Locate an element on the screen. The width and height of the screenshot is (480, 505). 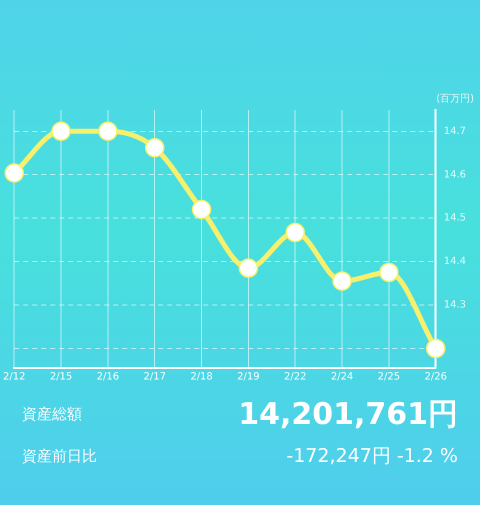
x-tick-label: 2/16 is located at coordinates (108, 377).